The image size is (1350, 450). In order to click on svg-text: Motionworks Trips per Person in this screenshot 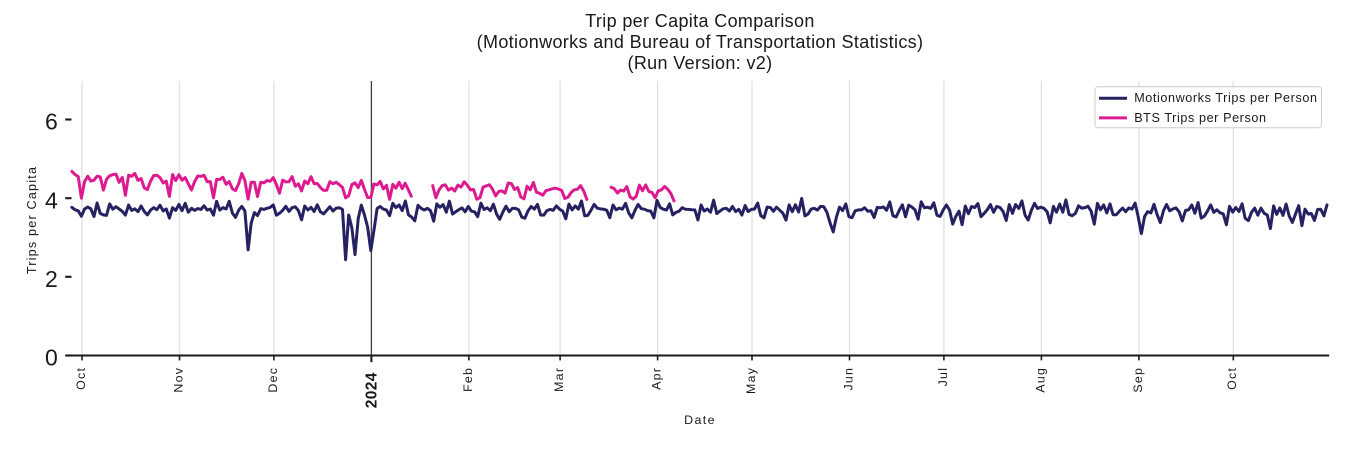, I will do `click(1225, 98)`.